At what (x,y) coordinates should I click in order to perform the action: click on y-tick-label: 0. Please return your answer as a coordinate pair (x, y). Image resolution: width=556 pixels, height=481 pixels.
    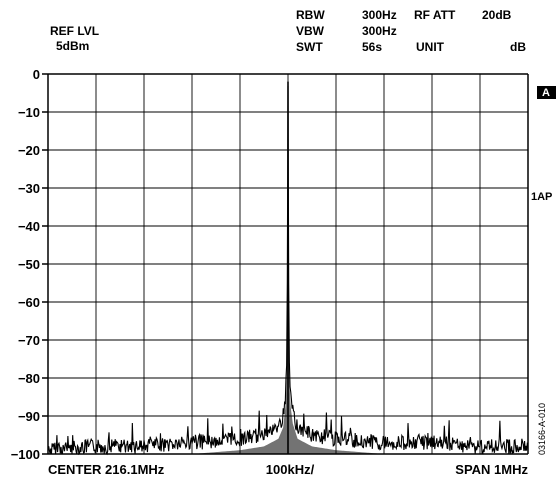
    Looking at the image, I should click on (36, 74).